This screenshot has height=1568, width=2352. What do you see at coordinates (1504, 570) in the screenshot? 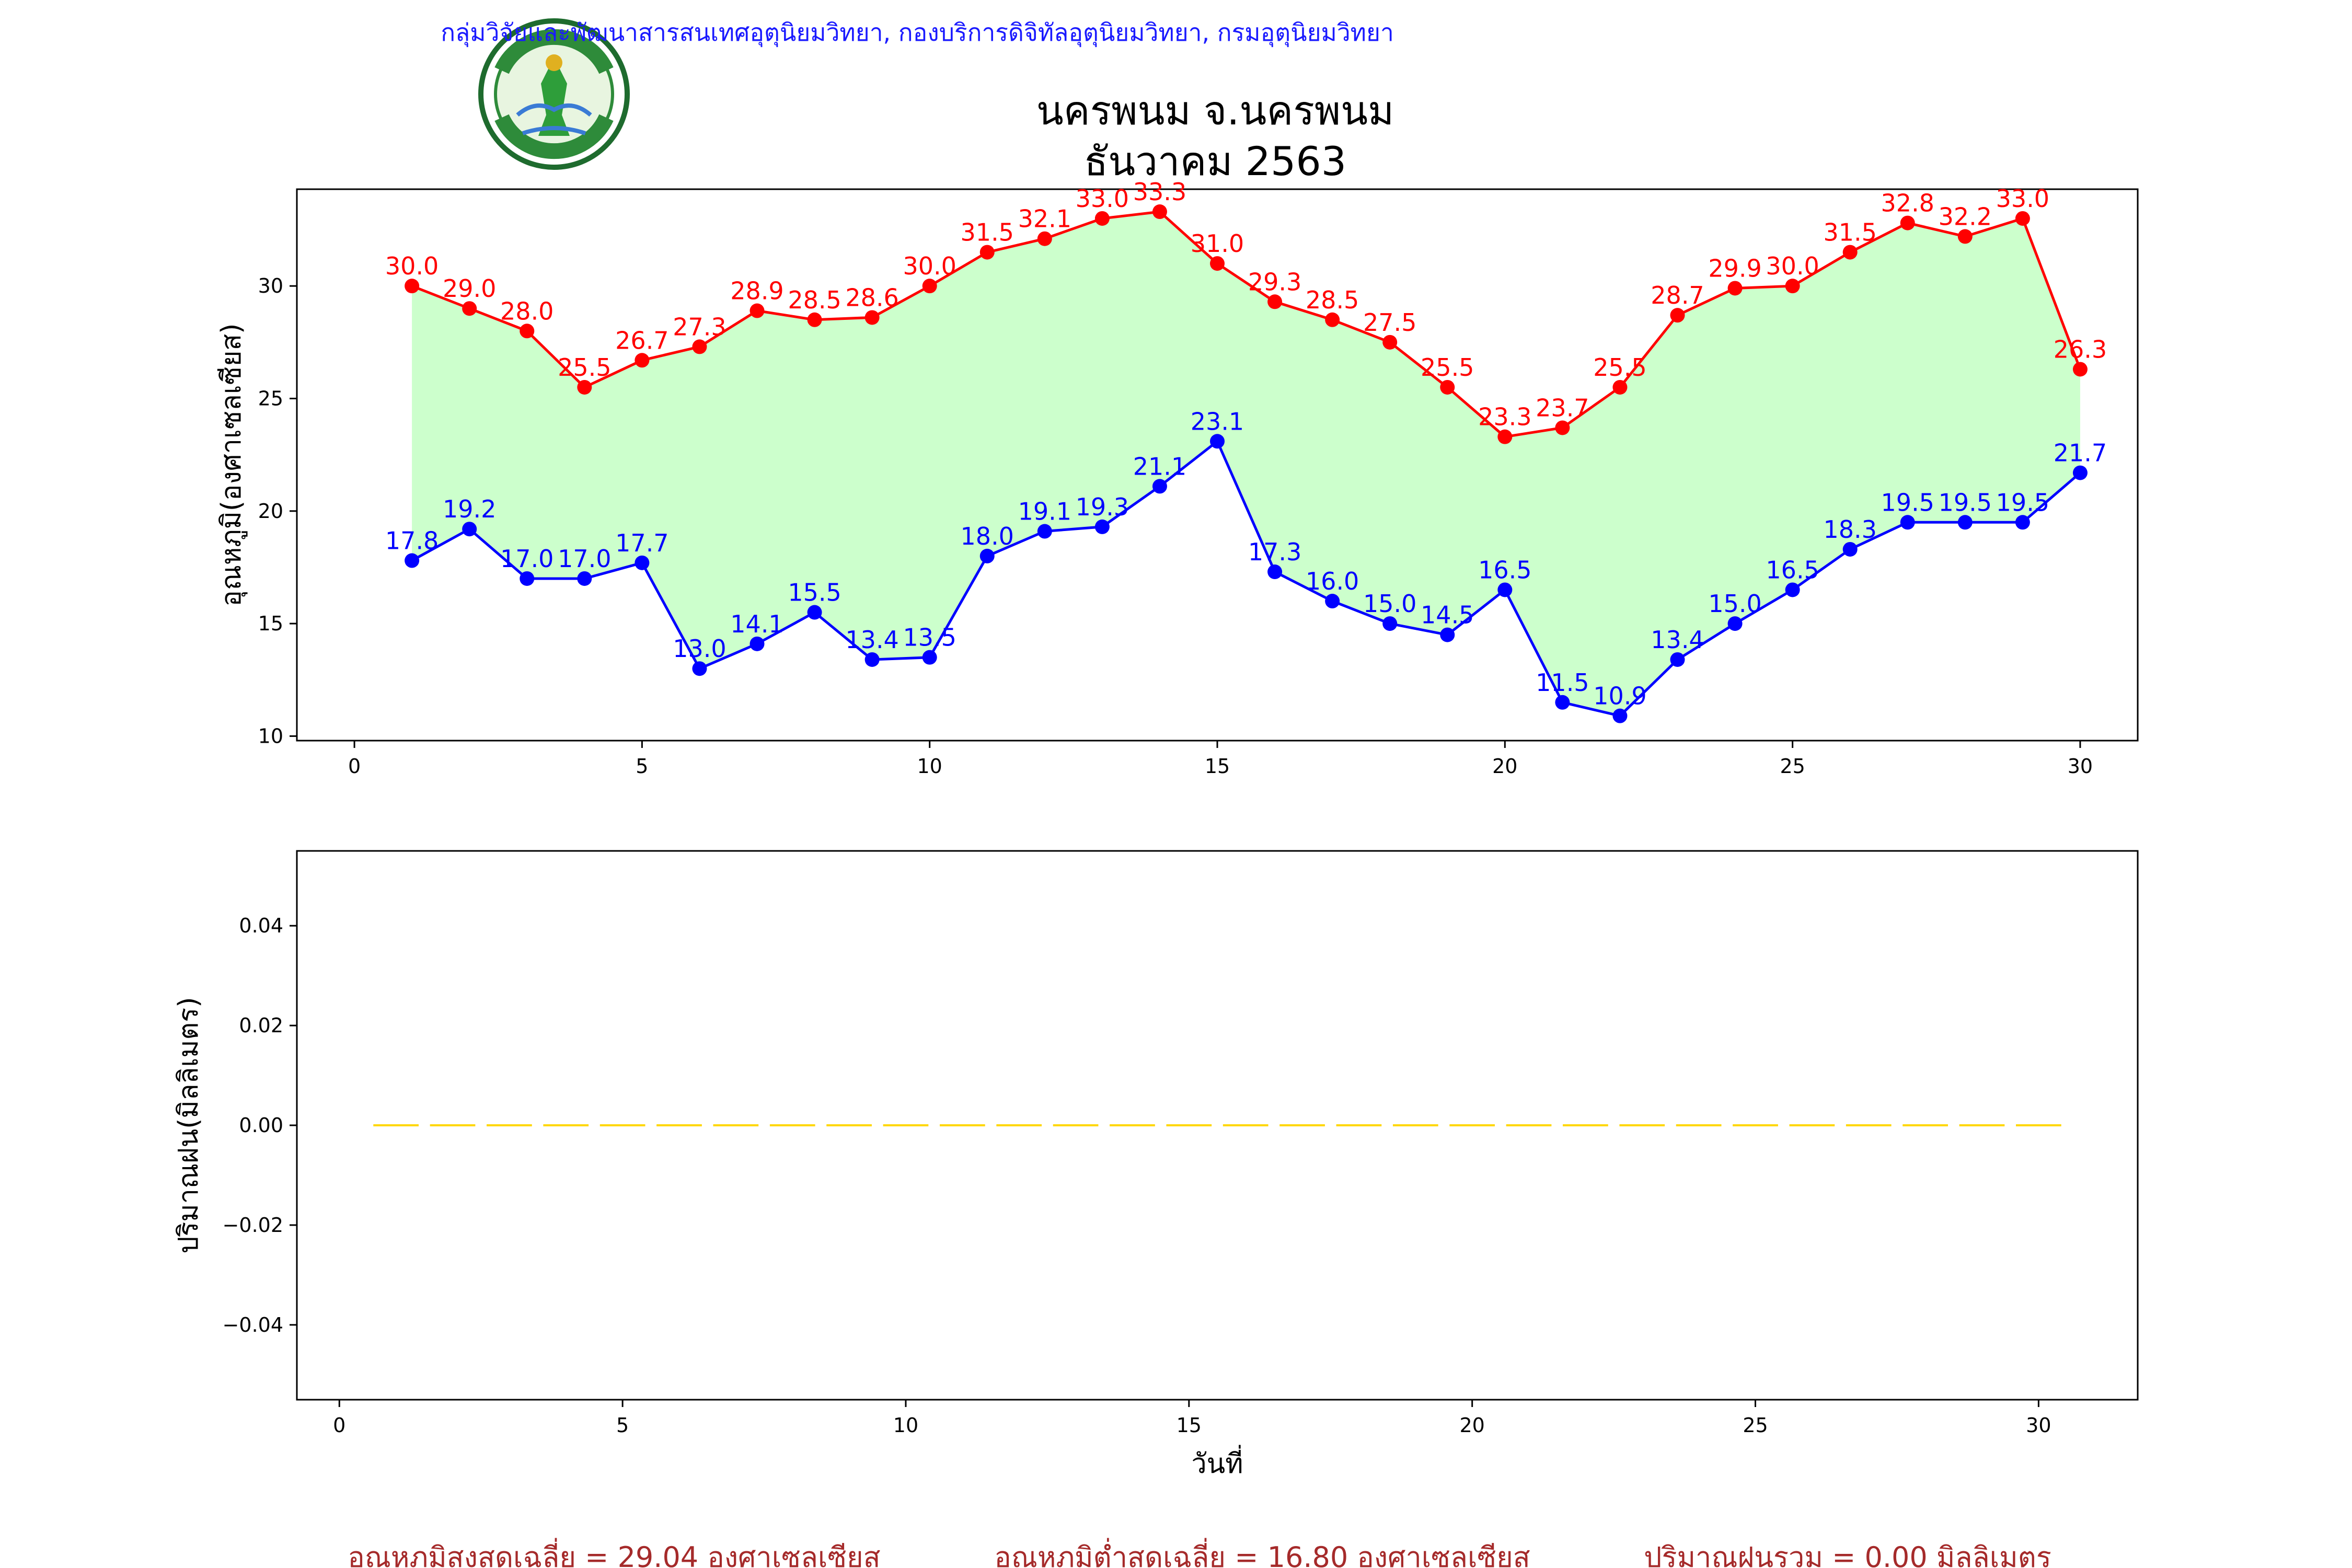
I see `min-temp-label: 16.5` at bounding box center [1504, 570].